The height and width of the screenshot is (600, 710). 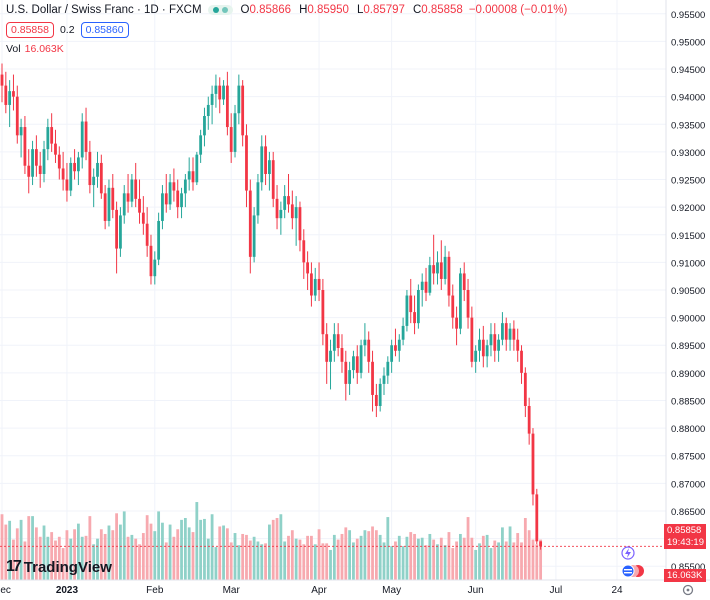 I want to click on ohlc-close: C0.85858, so click(x=437, y=10).